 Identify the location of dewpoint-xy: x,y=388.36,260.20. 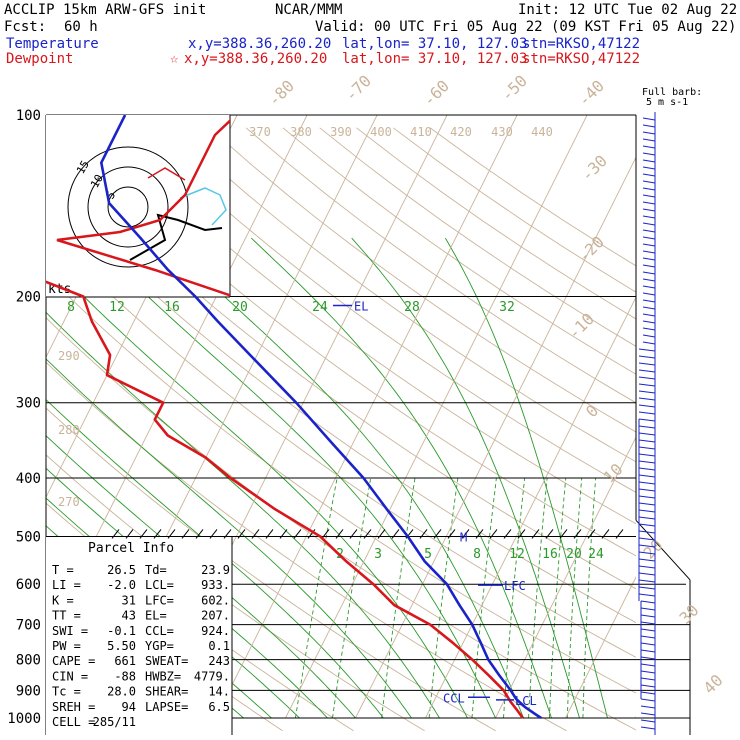
(256, 59).